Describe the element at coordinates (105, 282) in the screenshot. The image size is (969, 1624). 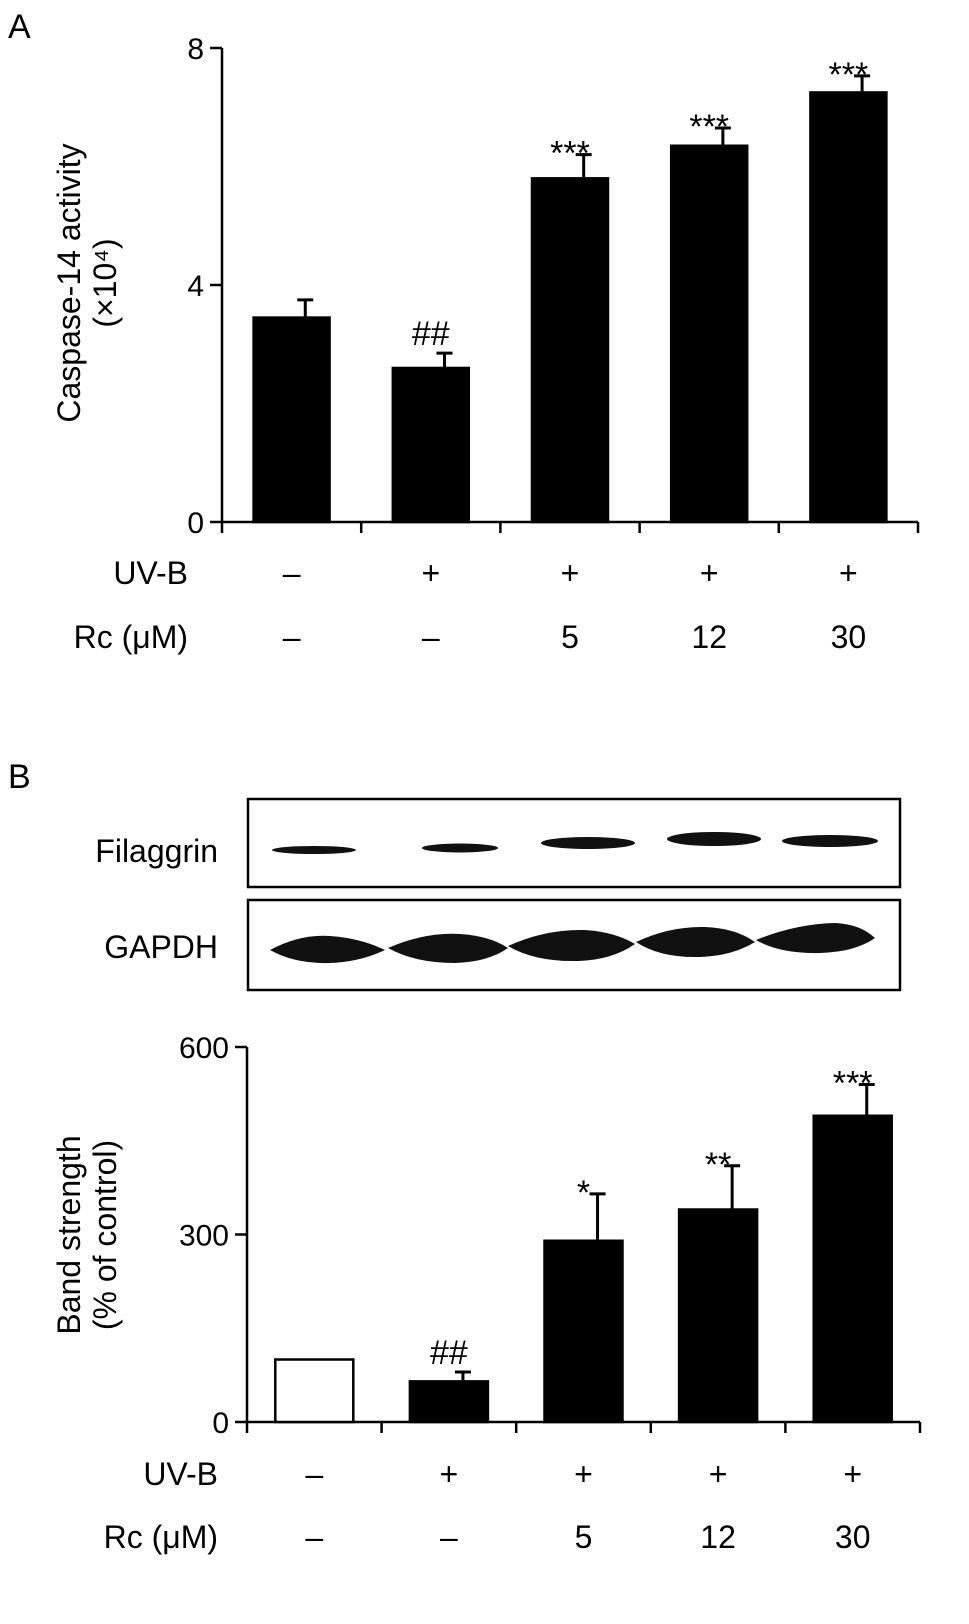
I see `panel-a-y-axis-sublabel: (×10⁴)` at that location.